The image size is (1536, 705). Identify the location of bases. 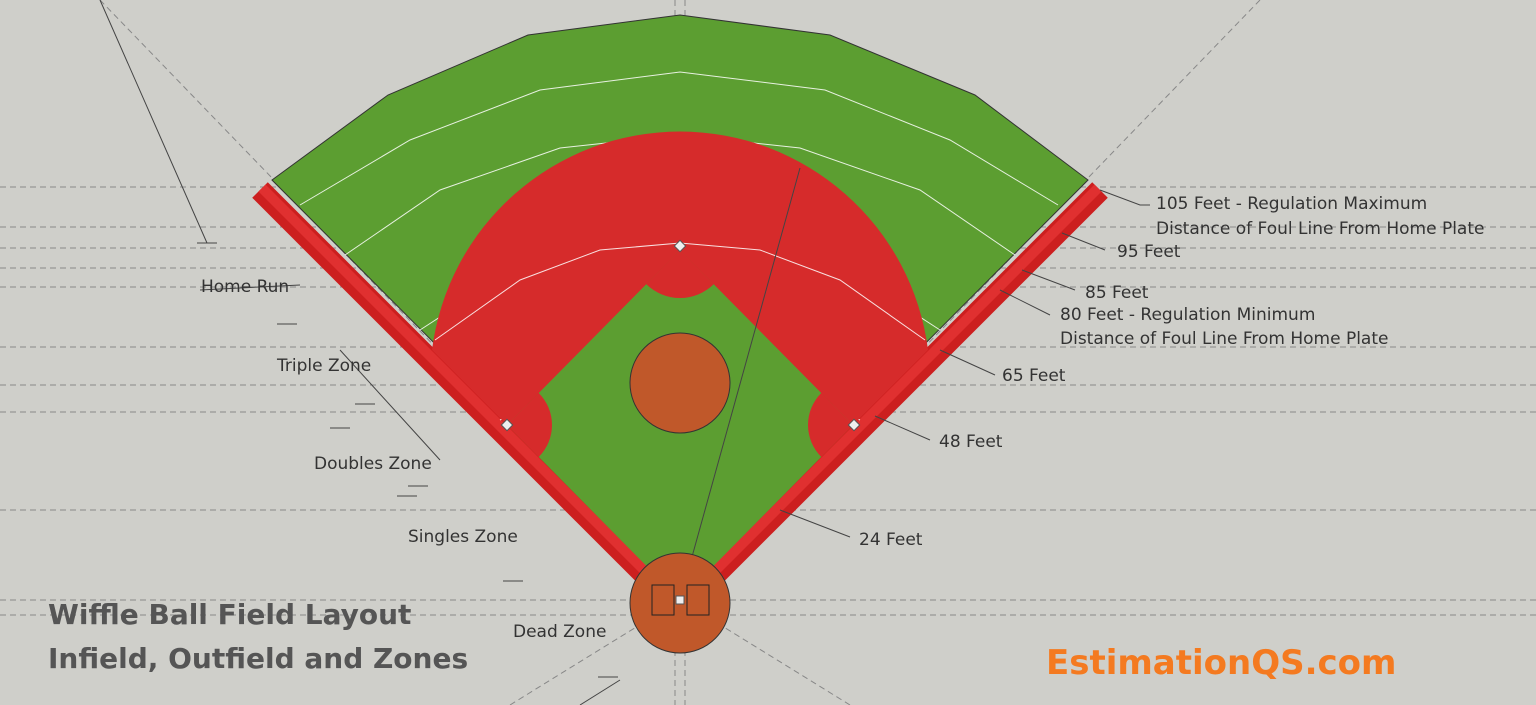
(680, 422).